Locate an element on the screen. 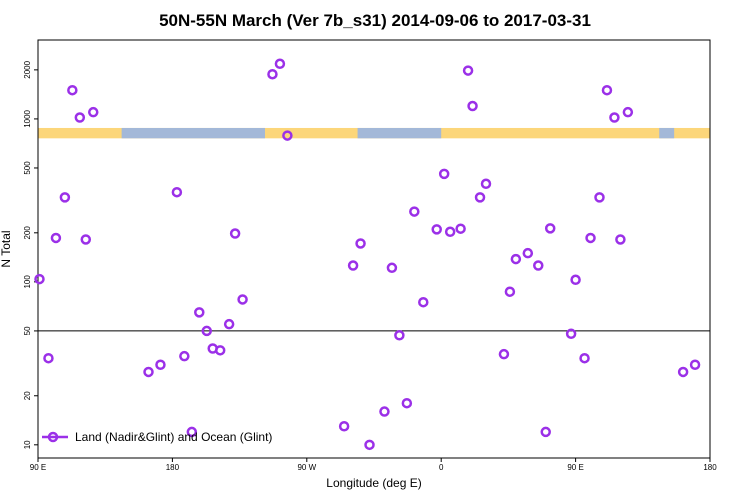 This screenshot has height=500, width=750. x-axis: 90 E 180 90 W 0 90 E 180 is located at coordinates (373, 465).